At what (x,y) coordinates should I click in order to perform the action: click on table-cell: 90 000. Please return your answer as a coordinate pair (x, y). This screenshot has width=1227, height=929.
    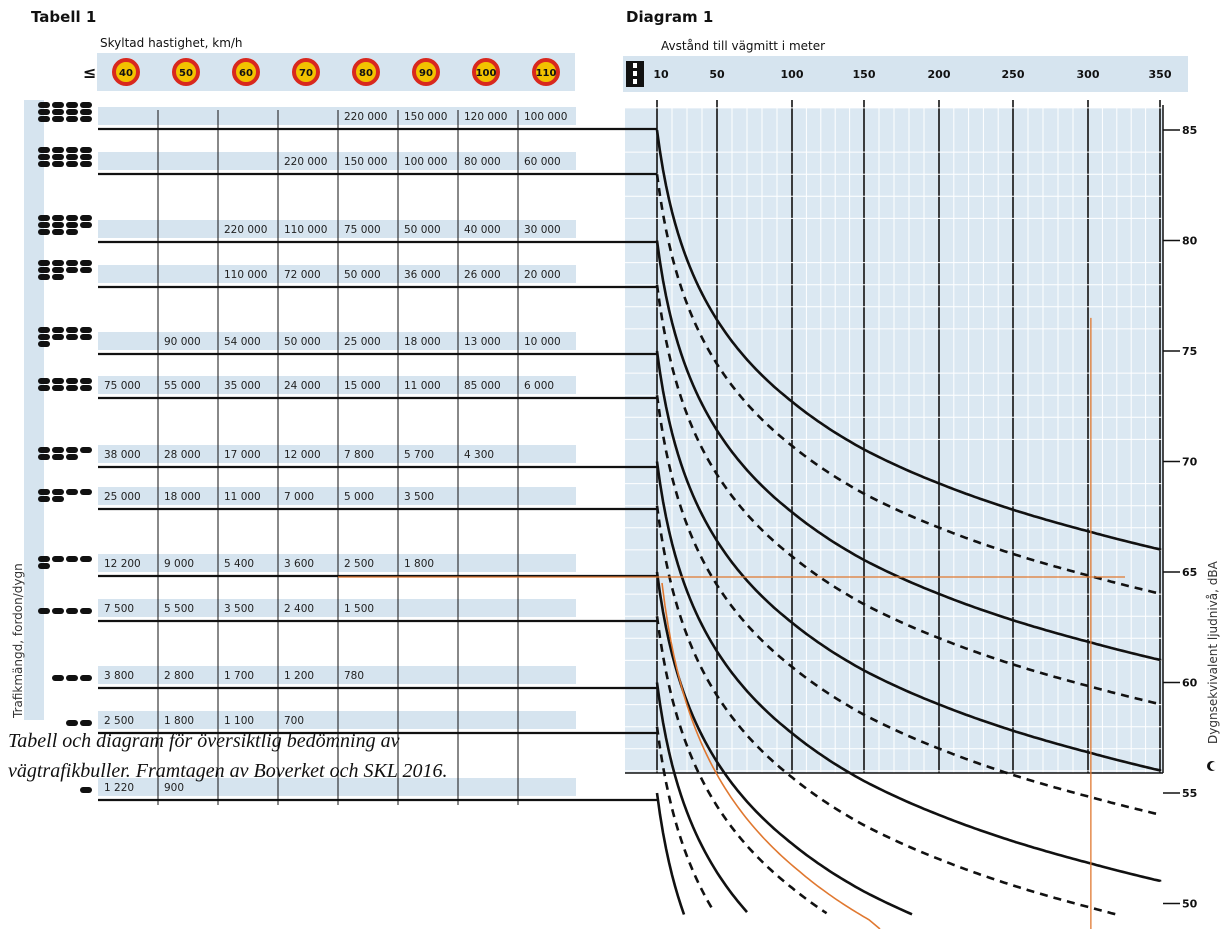
    Looking at the image, I should click on (182, 342).